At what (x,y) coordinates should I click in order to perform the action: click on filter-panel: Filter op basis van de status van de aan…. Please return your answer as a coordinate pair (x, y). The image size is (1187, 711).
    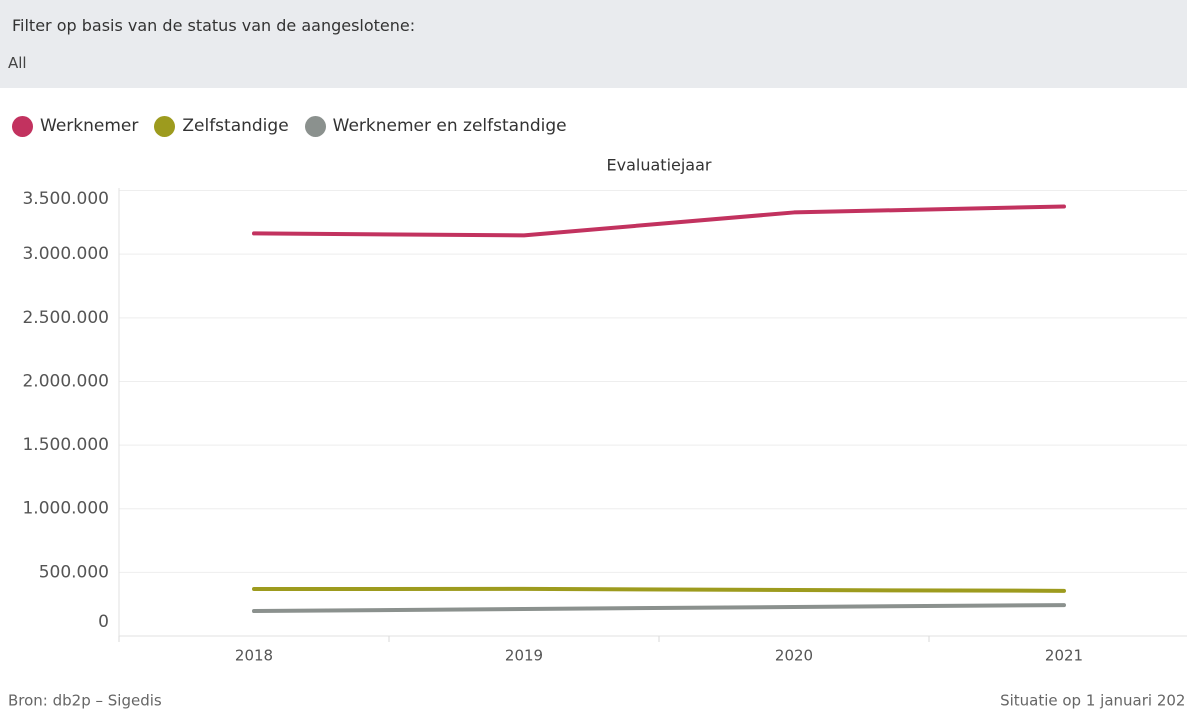
    Looking at the image, I should click on (593, 44).